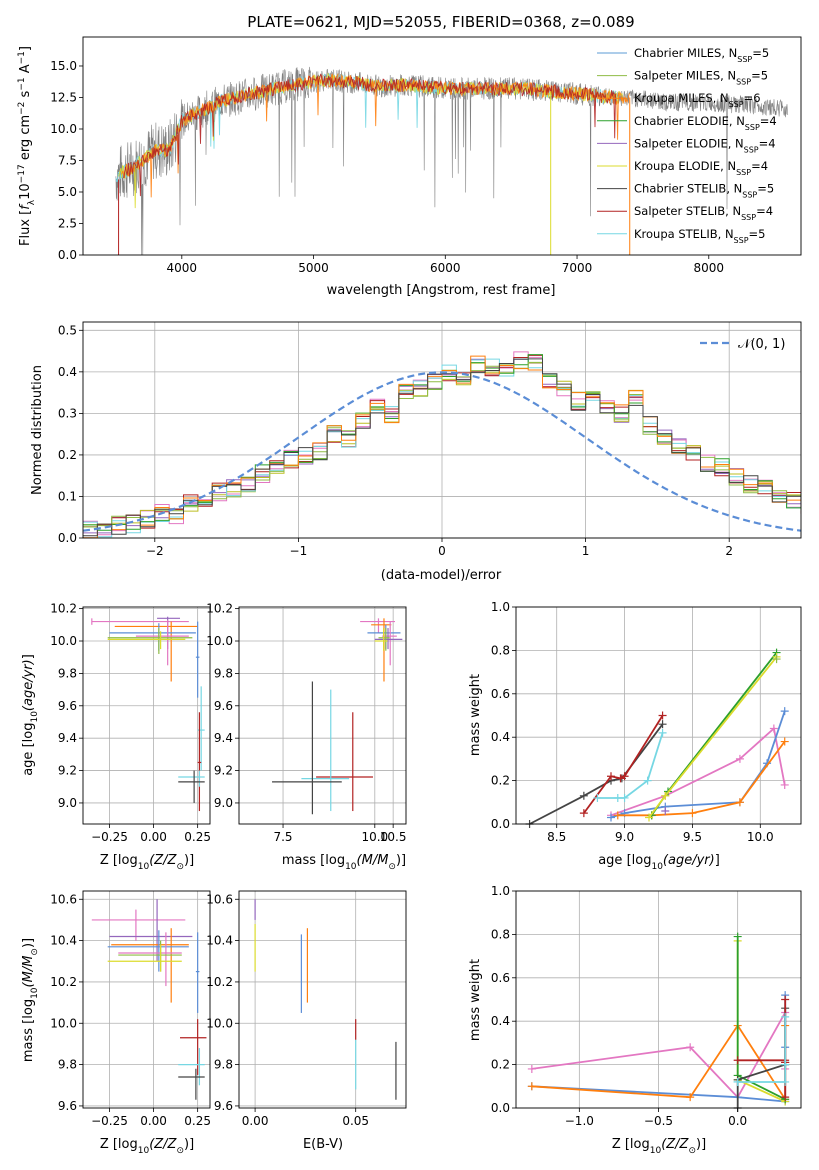 Image resolution: width=819 pixels, height=1170 pixels. What do you see at coordinates (676, 234) in the screenshot?
I see `legend-name: Kroupa STELIB` at bounding box center [676, 234].